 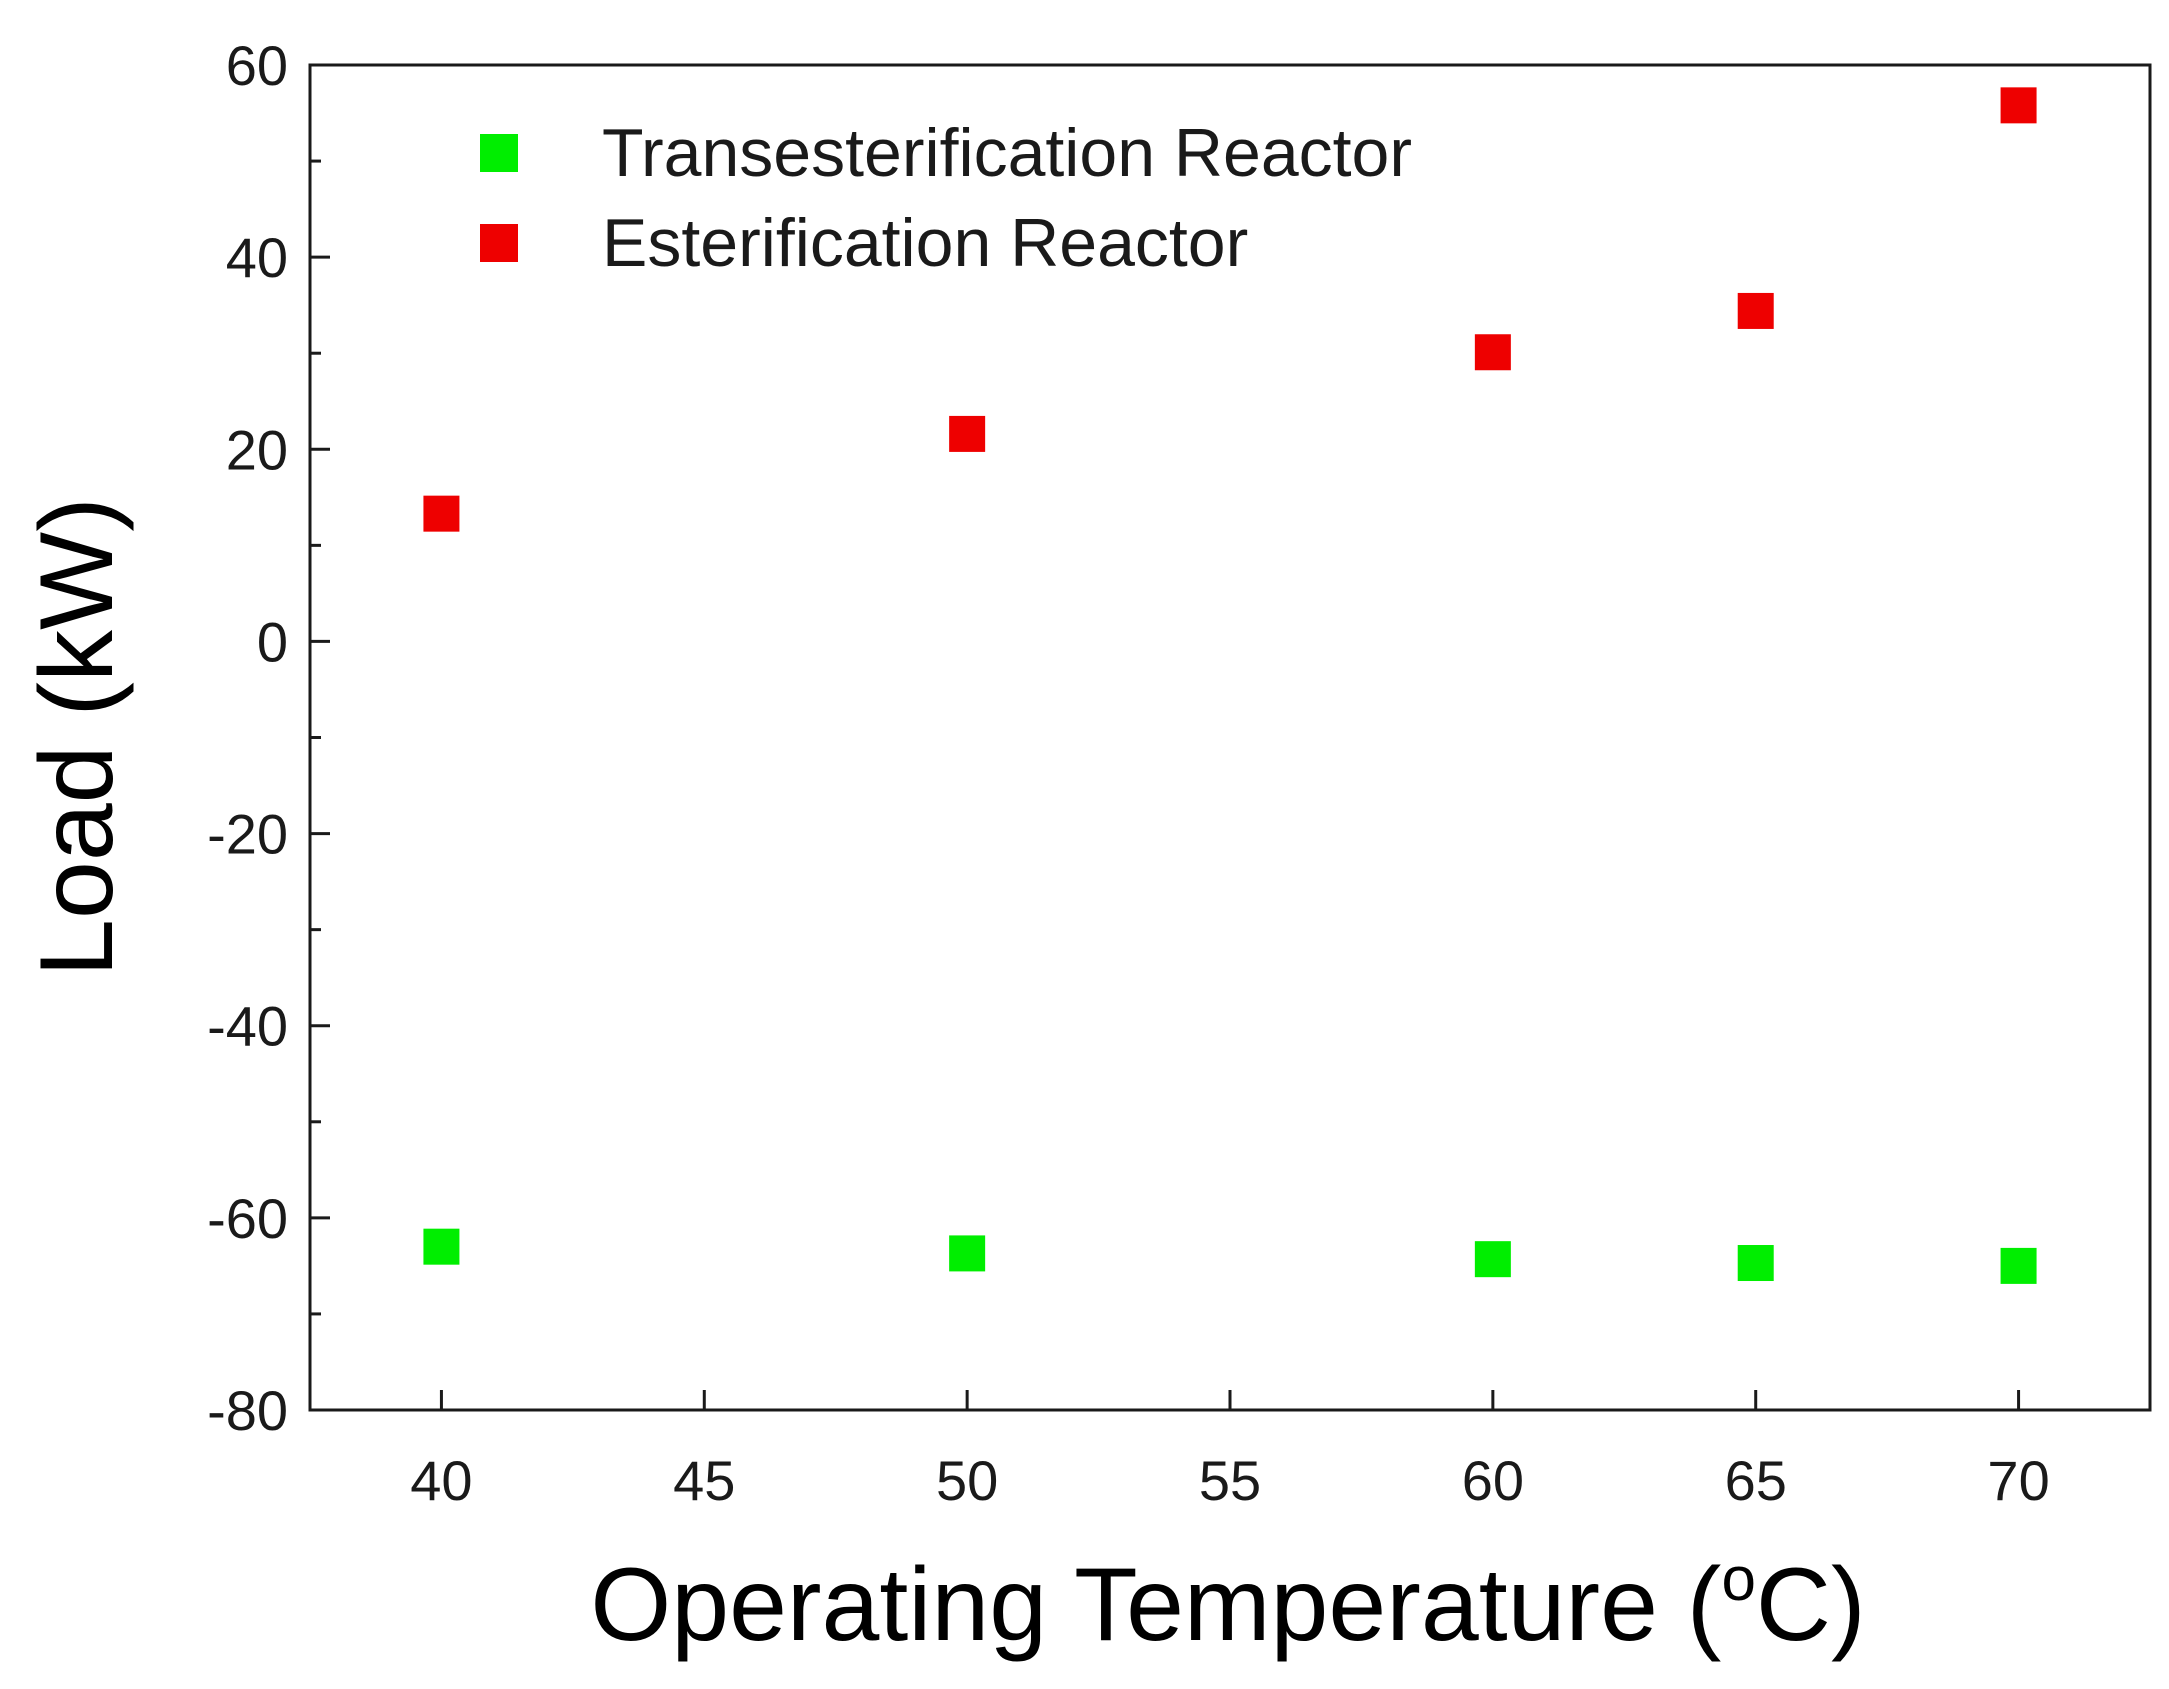 What do you see at coordinates (247, 1026) in the screenshot?
I see `y-tick-label: -40` at bounding box center [247, 1026].